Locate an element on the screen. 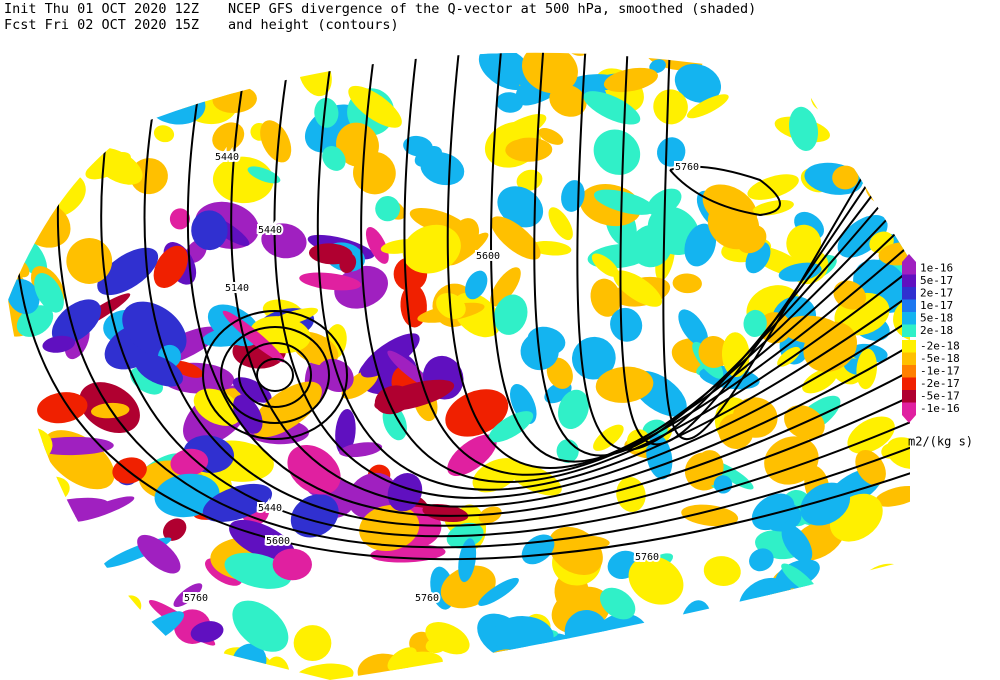  legend-label: 5e-18 is located at coordinates (936, 317).